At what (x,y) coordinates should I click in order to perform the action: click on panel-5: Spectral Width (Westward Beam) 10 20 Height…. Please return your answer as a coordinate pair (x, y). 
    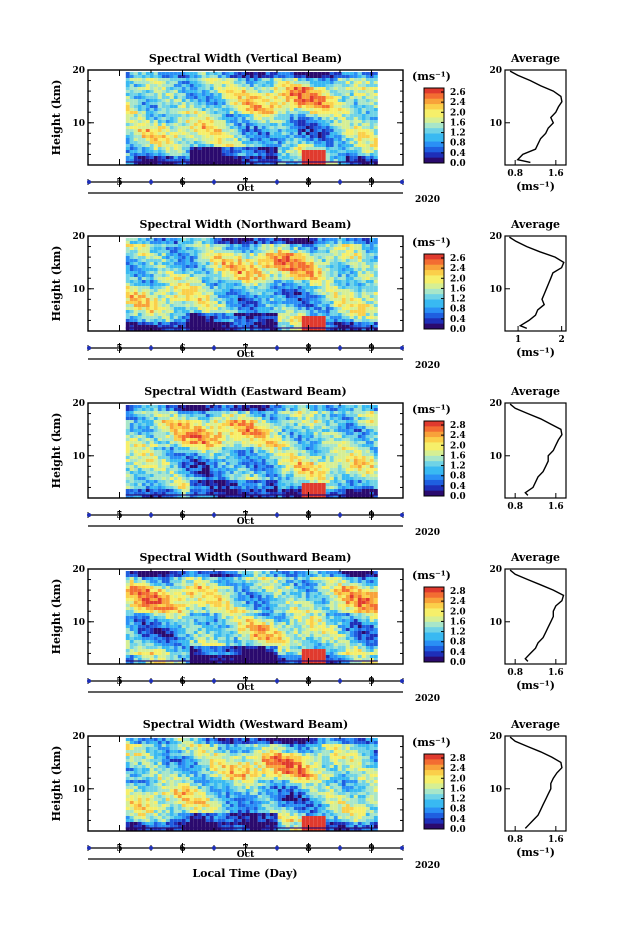
    Looking at the image, I should click on (308, 794).